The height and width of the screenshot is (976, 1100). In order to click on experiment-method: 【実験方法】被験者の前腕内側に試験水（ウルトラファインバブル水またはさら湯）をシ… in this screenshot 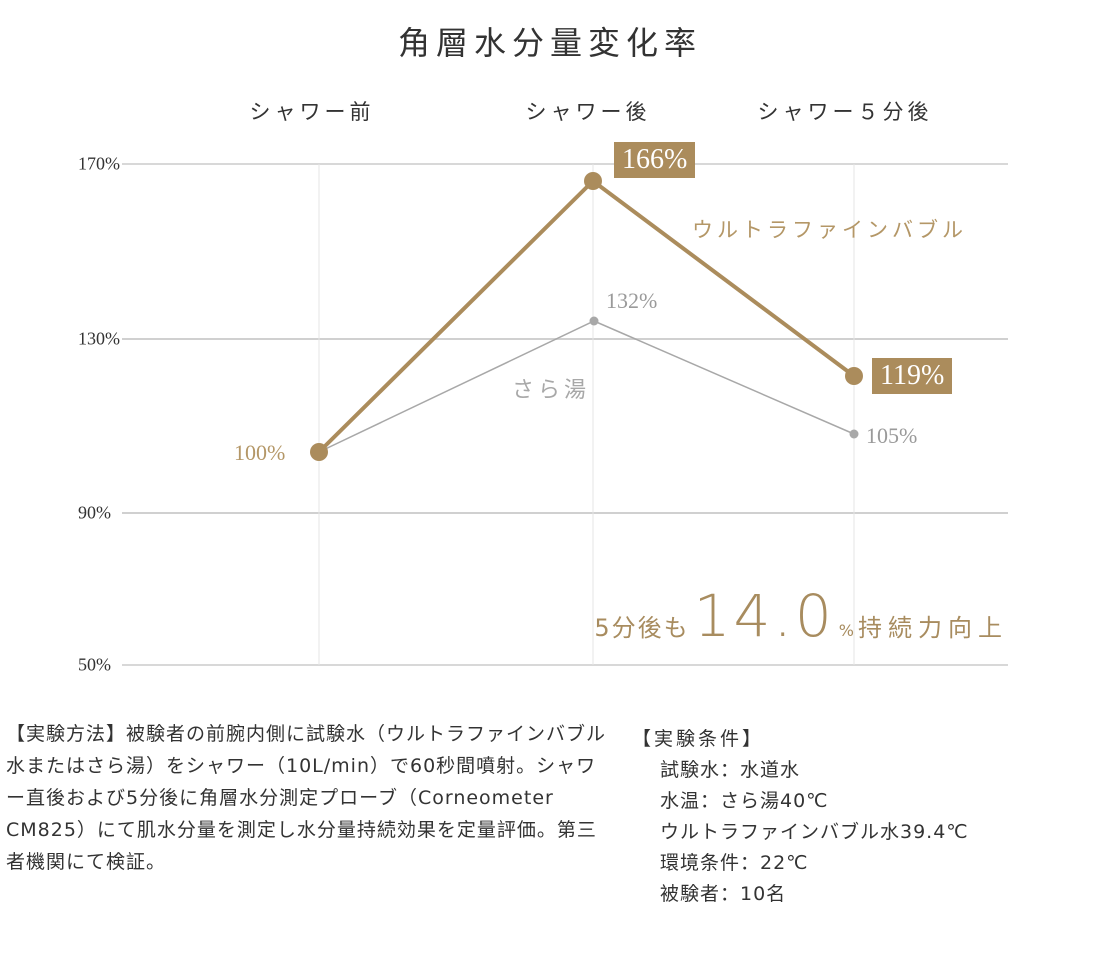, I will do `click(306, 798)`.